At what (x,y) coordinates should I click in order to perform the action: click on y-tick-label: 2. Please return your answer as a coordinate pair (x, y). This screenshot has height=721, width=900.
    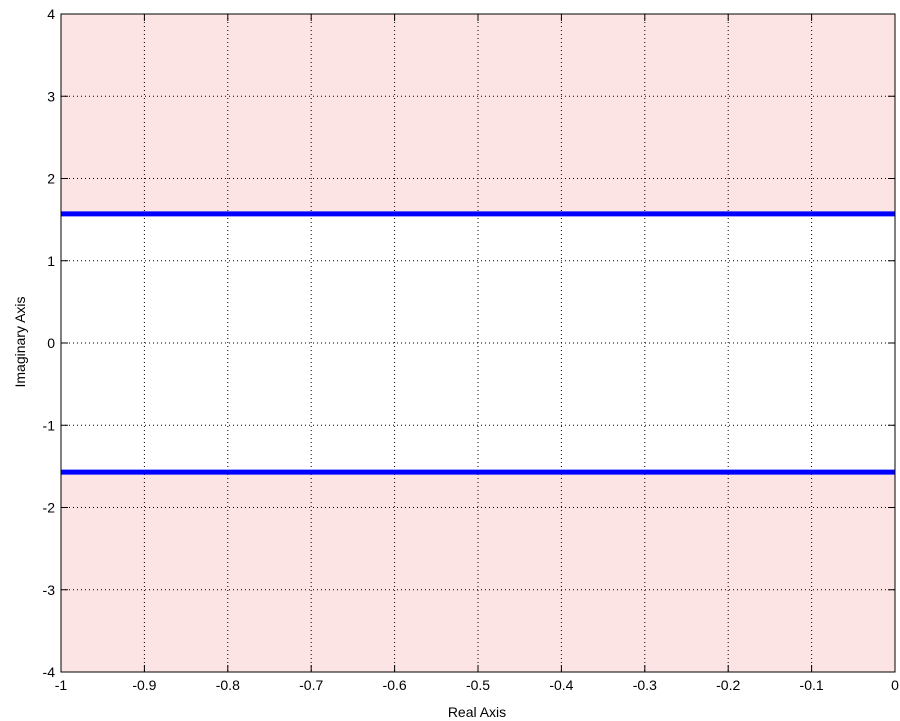
    Looking at the image, I should click on (51, 179).